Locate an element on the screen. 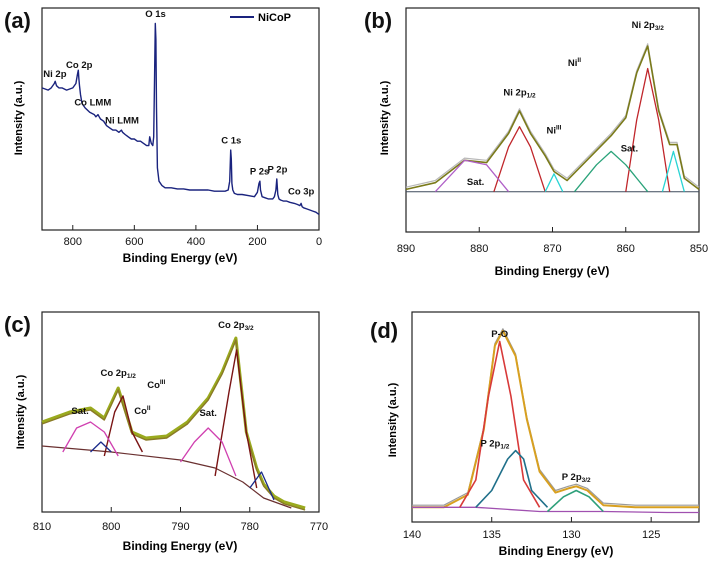 Image resolution: width=709 pixels, height=562 pixels. panel-label-b: (b) is located at coordinates (378, 20).